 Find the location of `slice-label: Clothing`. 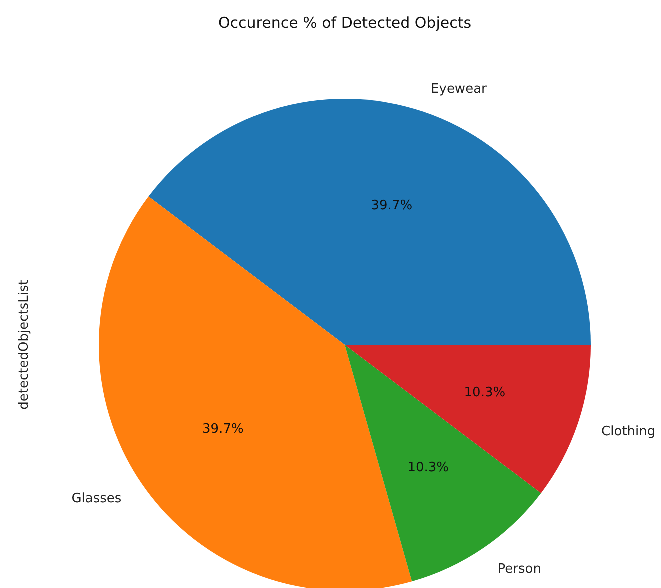

slice-label: Clothing is located at coordinates (629, 432).